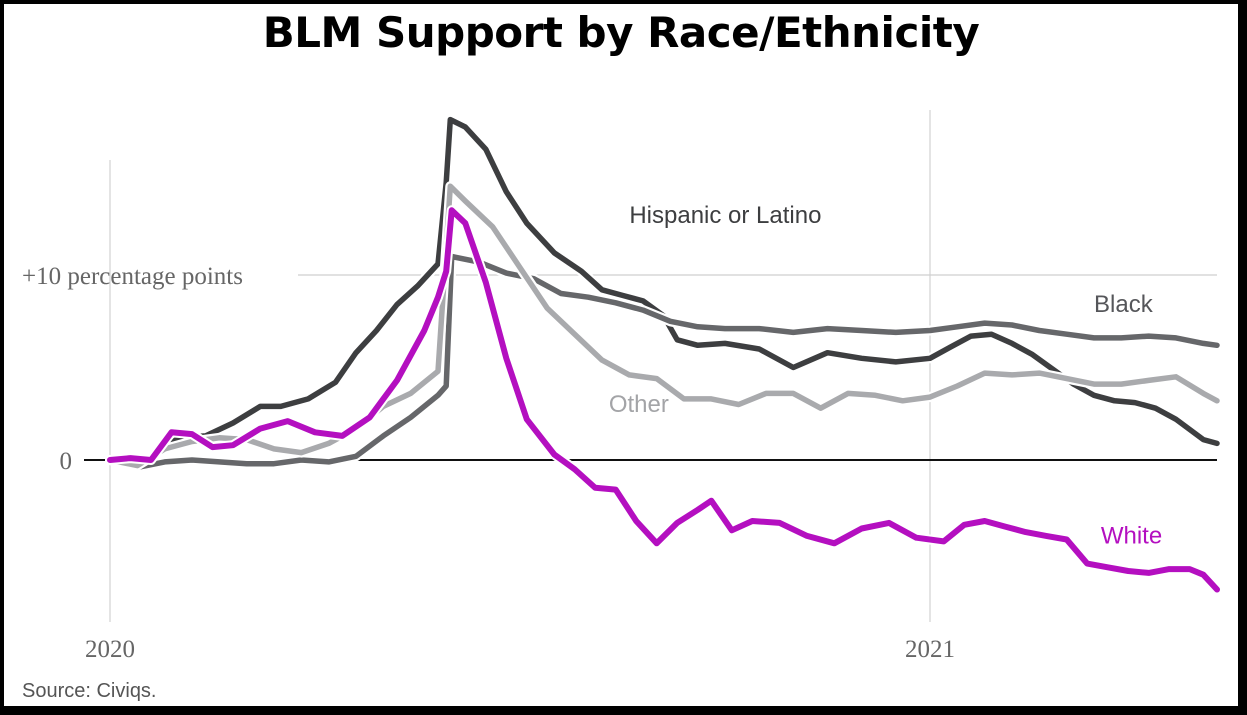  I want to click on y-tick-label: 0, so click(66, 461).